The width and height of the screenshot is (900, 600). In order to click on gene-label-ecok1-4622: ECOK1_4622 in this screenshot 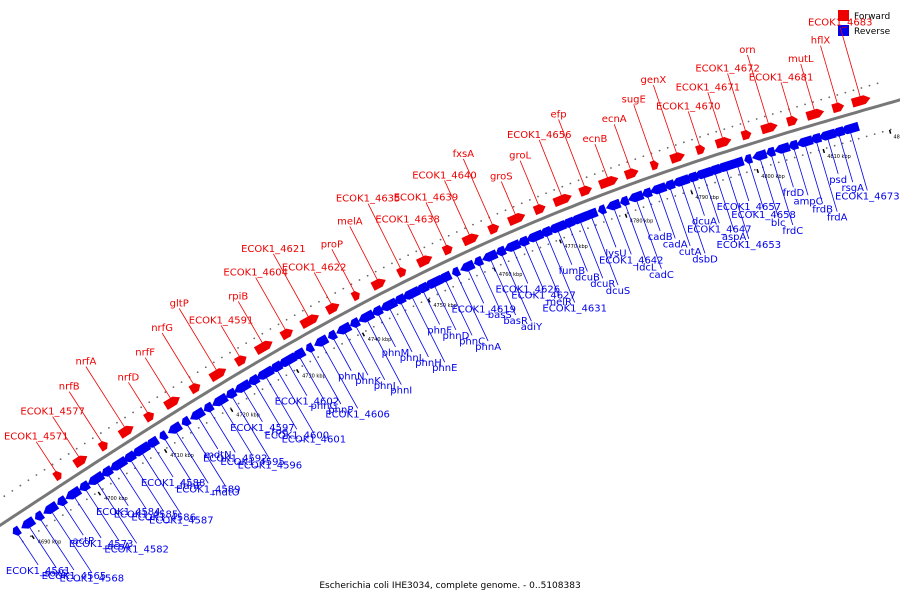, I will do `click(314, 267)`.